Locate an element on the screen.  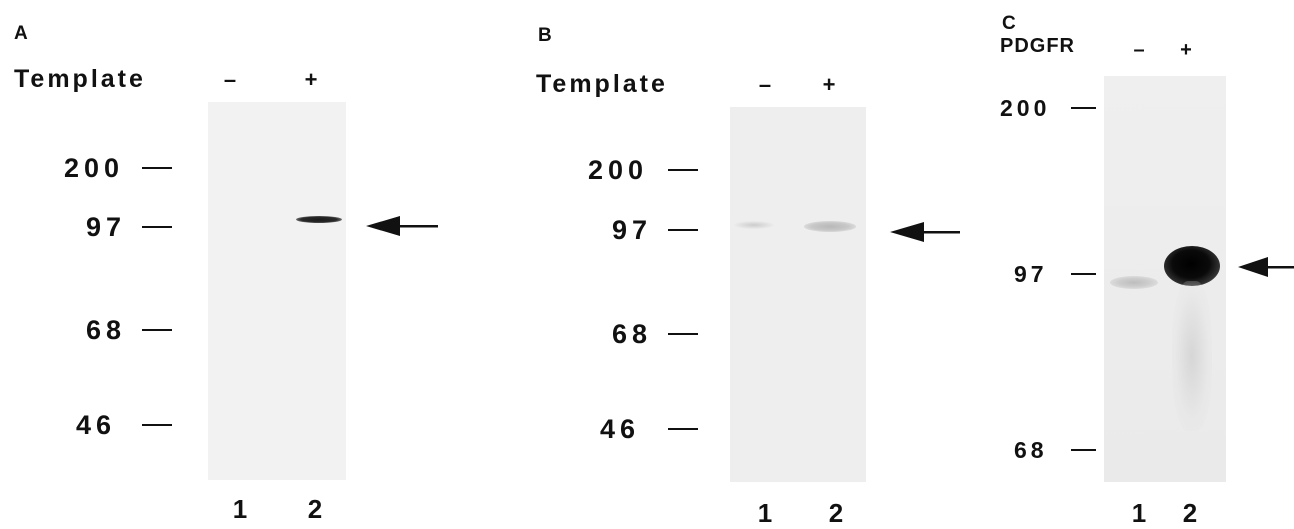
panel-letter: B is located at coordinates (545, 35).